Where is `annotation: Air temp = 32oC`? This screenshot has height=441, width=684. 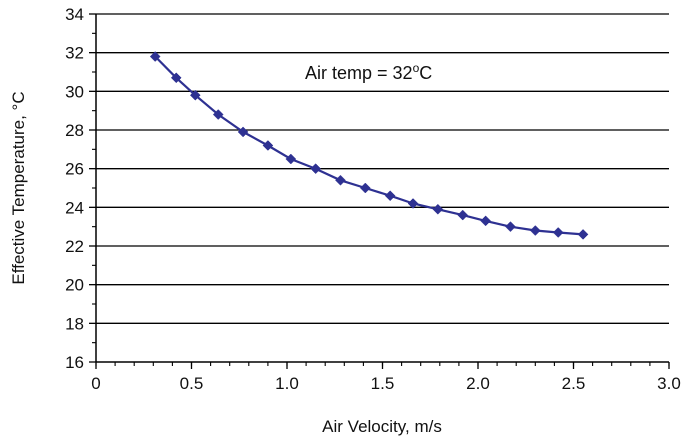
annotation: Air temp = 32oC is located at coordinates (368, 72).